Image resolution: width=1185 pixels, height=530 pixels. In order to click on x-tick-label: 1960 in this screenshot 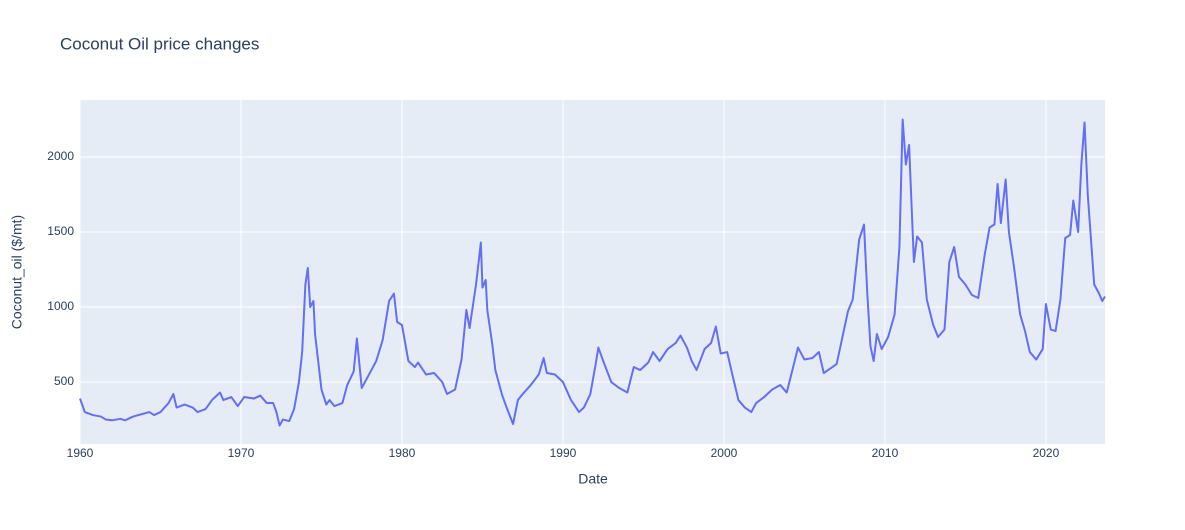, I will do `click(80, 453)`.